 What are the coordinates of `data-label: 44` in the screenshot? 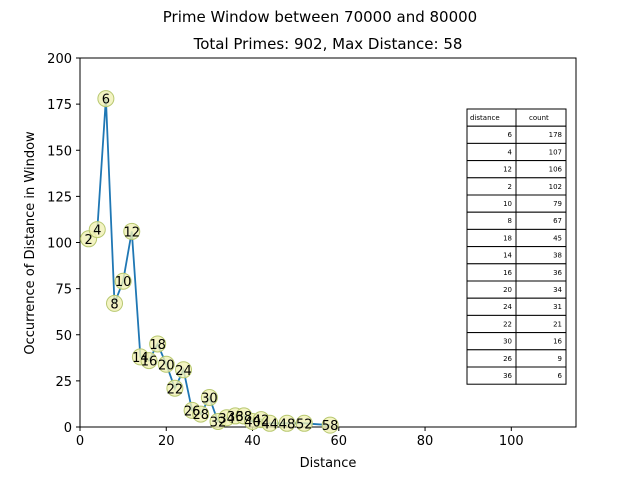 It's located at (270, 424).